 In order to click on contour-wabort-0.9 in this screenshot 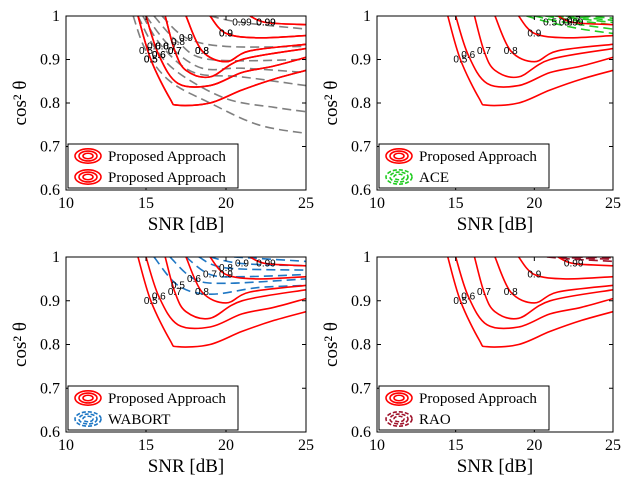, I will do `click(257, 262)`.